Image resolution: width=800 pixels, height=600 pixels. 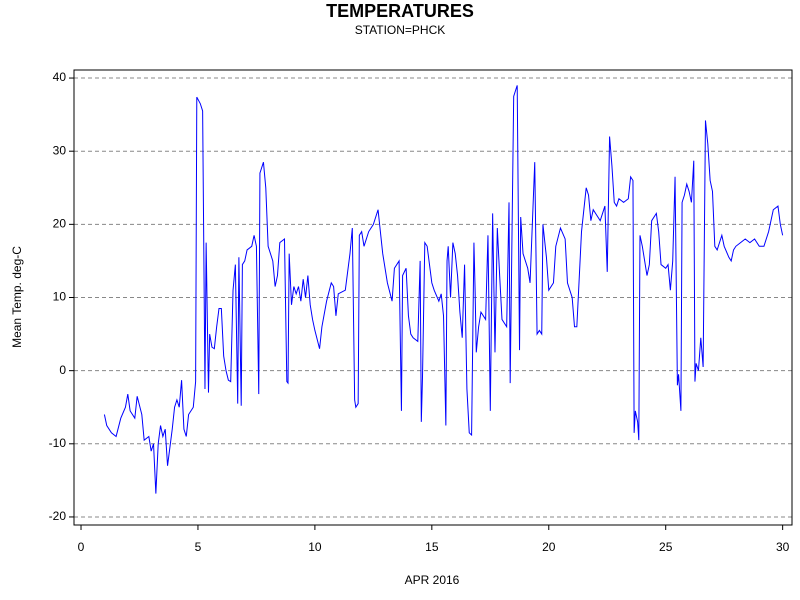 What do you see at coordinates (81, 547) in the screenshot?
I see `x-tick-label: 0` at bounding box center [81, 547].